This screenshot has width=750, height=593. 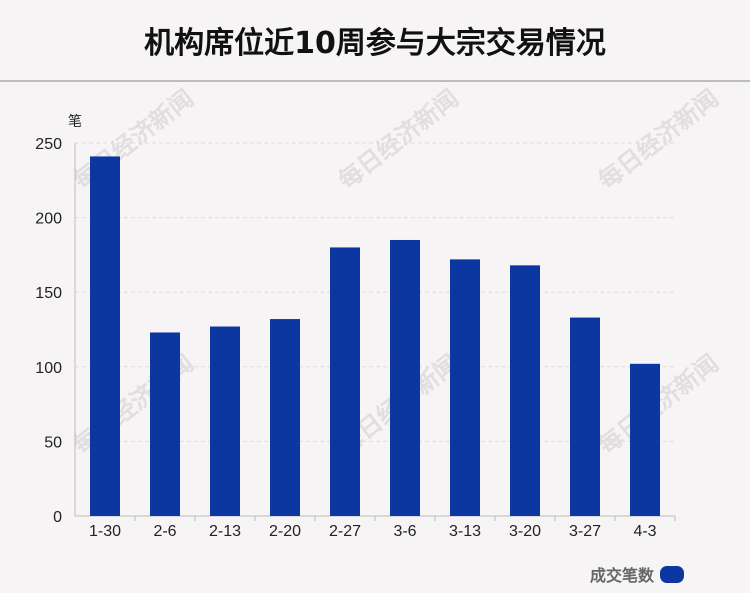 I want to click on y-tick-label: 250, so click(x=48, y=144).